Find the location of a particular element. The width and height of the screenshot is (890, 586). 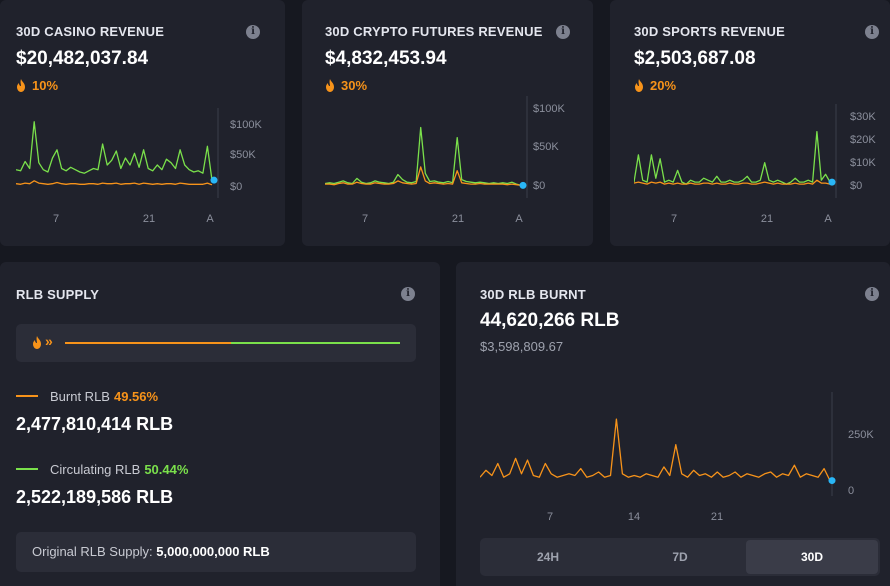

tab-7d: 7D is located at coordinates (680, 557).